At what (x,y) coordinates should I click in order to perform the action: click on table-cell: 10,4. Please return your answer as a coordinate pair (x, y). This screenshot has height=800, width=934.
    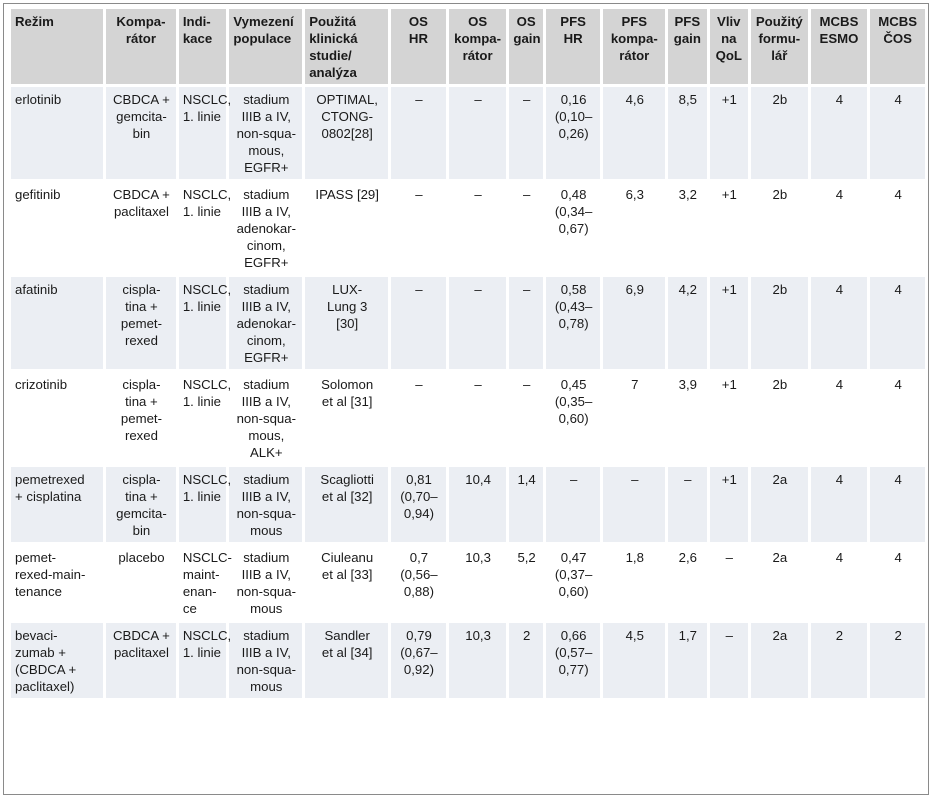
    Looking at the image, I should click on (477, 504).